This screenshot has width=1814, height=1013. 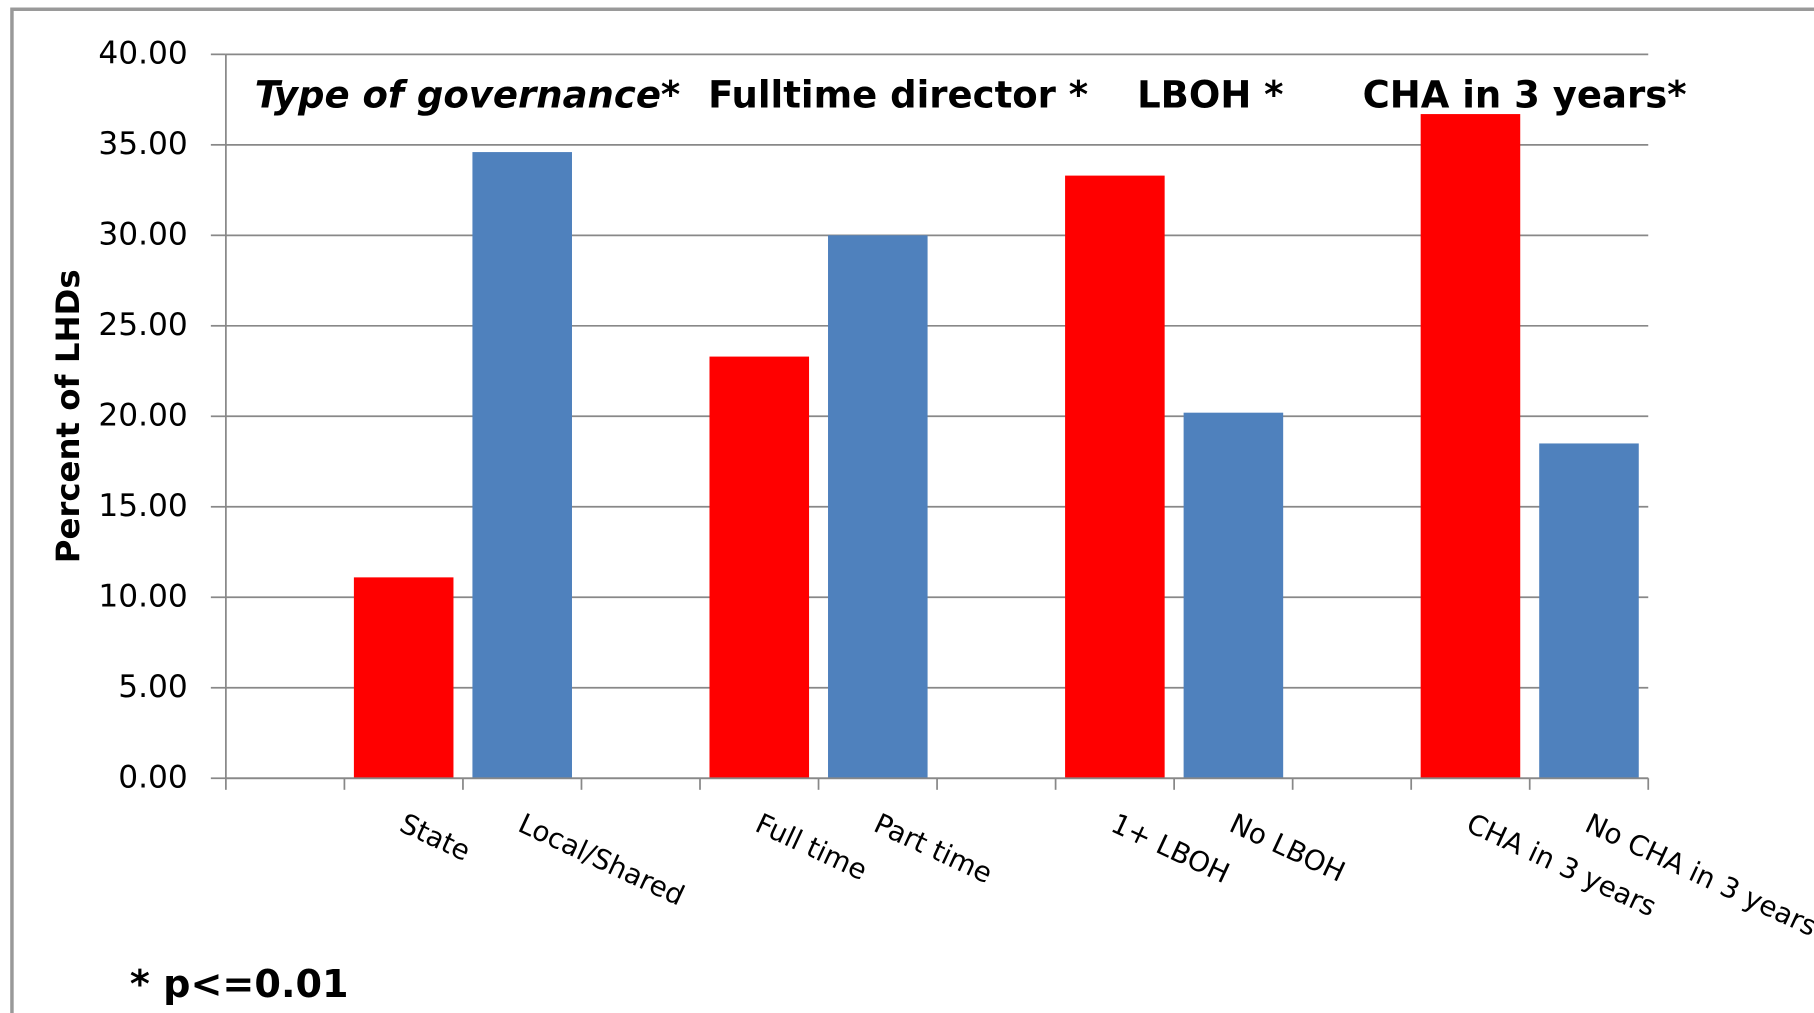 What do you see at coordinates (239, 984) in the screenshot?
I see `footnote: * p<=0.01` at bounding box center [239, 984].